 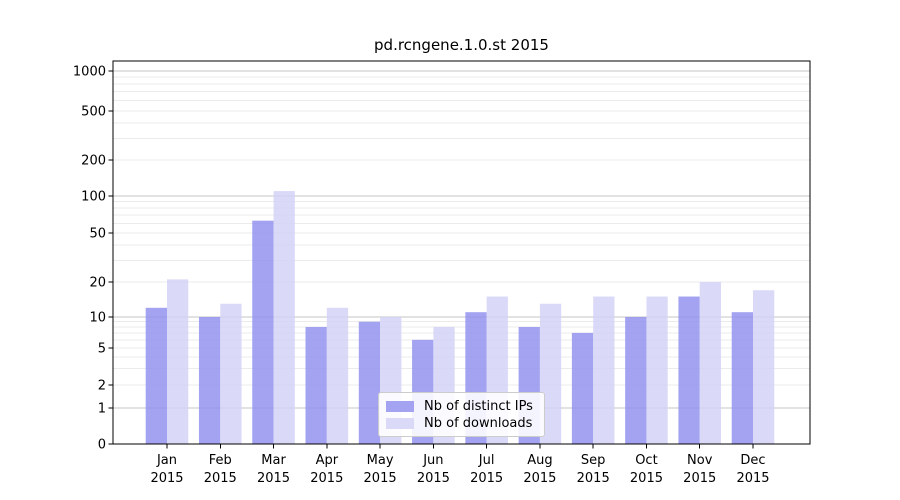 I want to click on bar-downloads-feb, so click(x=231, y=373).